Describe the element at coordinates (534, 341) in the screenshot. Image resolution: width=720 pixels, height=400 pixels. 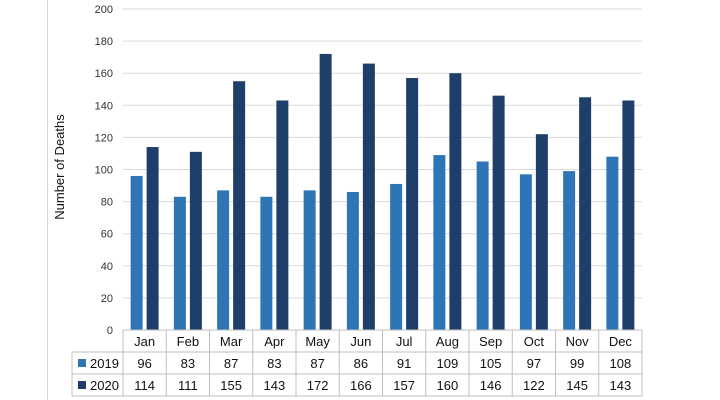
I see `x-tick-label: Oct` at that location.